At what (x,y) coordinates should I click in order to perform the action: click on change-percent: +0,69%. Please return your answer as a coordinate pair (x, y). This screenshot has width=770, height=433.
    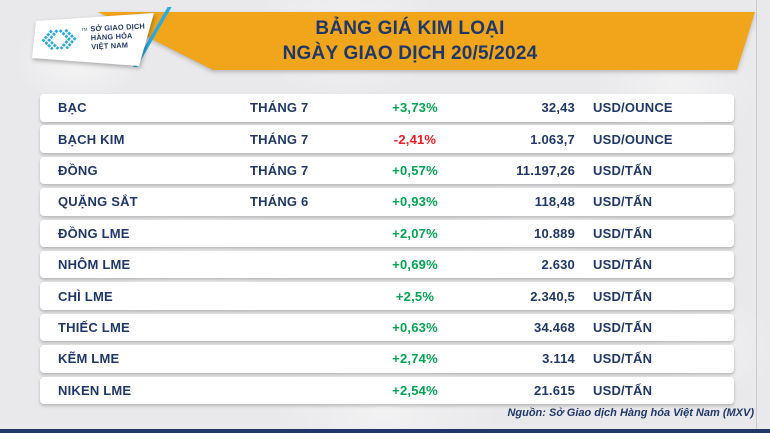
    Looking at the image, I should click on (415, 265).